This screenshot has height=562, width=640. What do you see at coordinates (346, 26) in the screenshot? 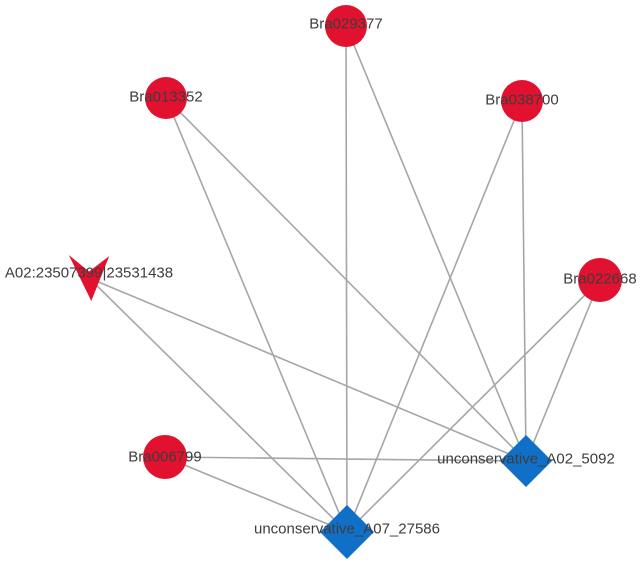
I see `node-Bra029377` at bounding box center [346, 26].